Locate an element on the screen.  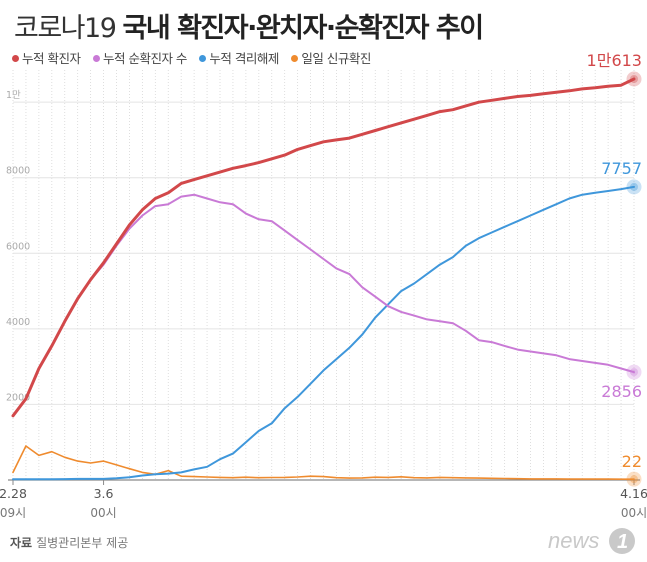
series-end-label: 1만613 is located at coordinates (614, 60).